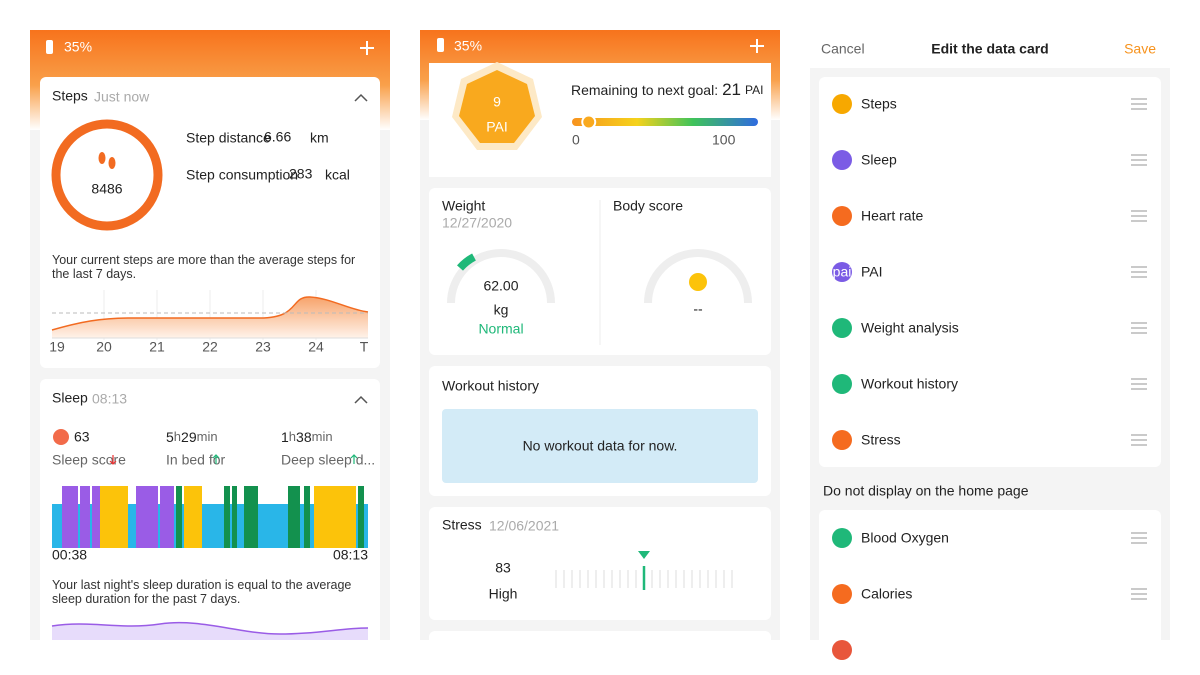 The image size is (1200, 675). What do you see at coordinates (350, 555) in the screenshot?
I see `sleep-end: 08:13` at bounding box center [350, 555].